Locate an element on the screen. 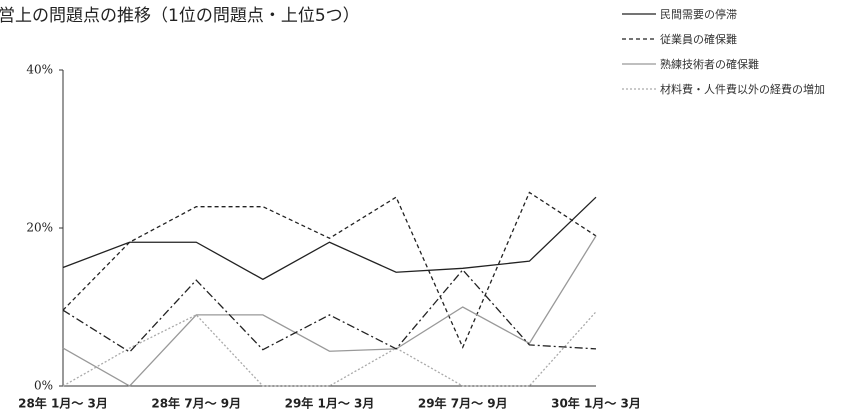  legend-item: 熟練技術者の確保難 is located at coordinates (734, 64).